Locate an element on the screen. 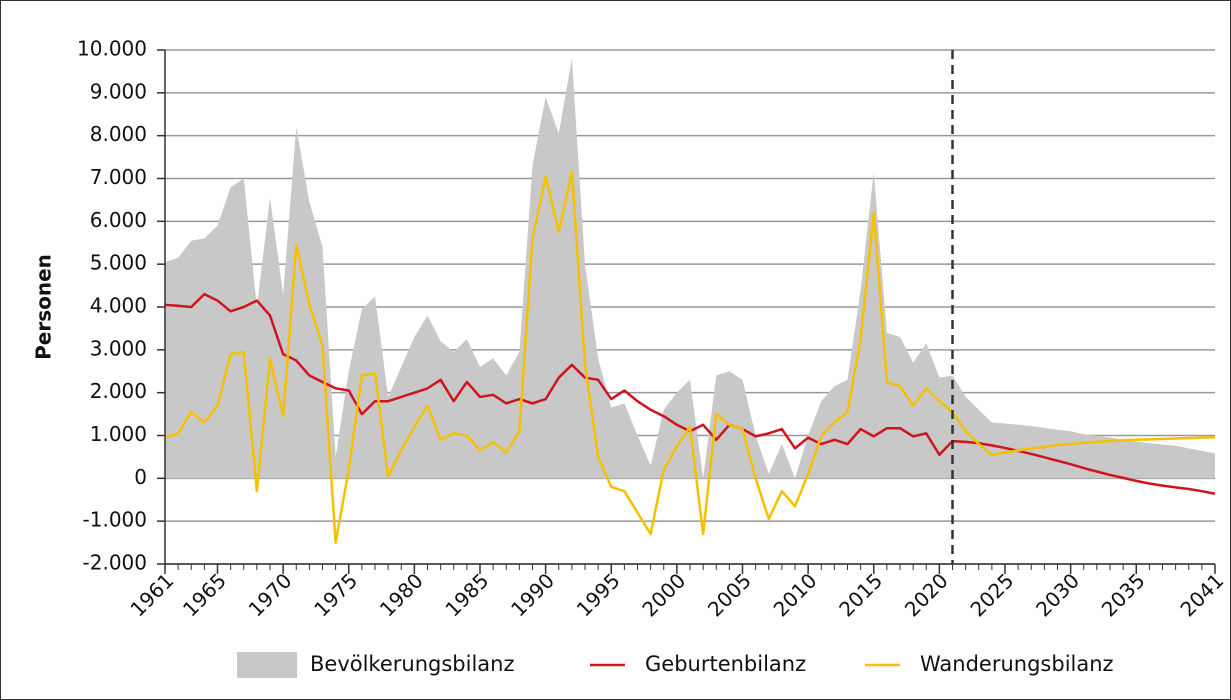  y-tick-label: 0 is located at coordinates (140, 477).